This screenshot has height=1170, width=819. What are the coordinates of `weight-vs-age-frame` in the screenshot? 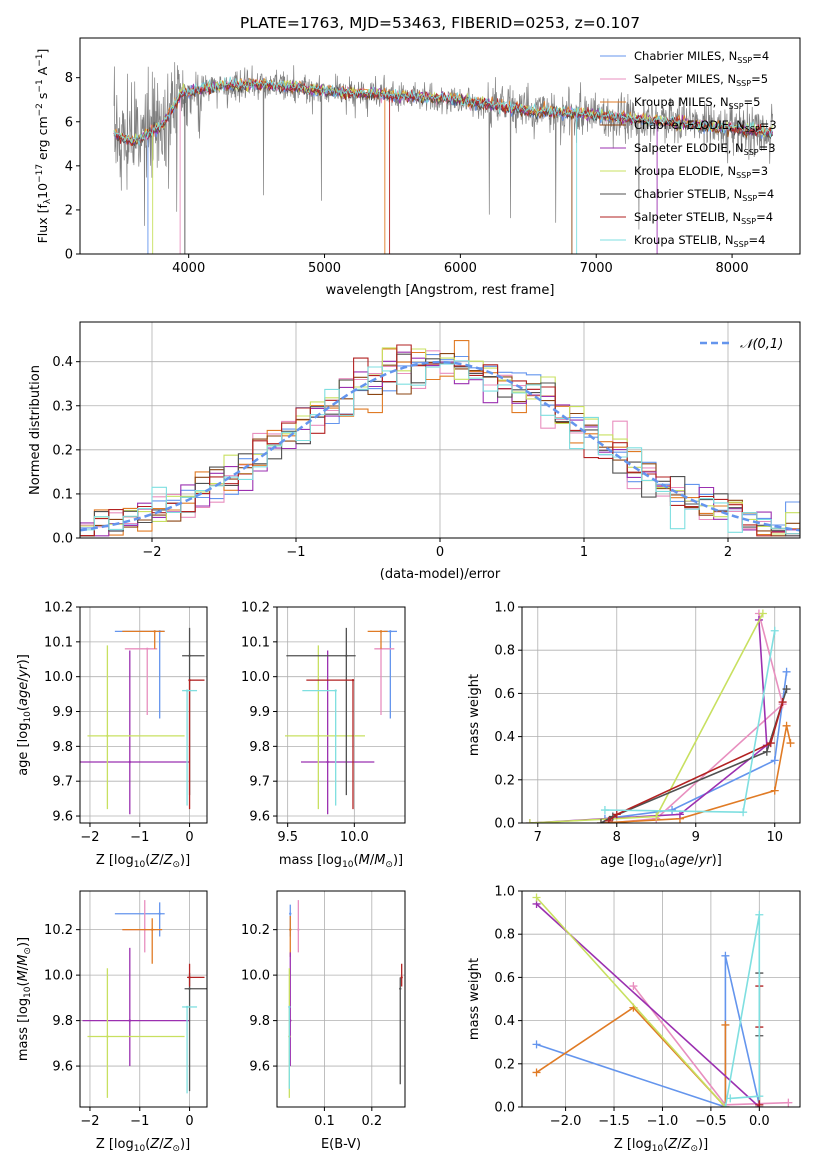 It's located at (661, 715).